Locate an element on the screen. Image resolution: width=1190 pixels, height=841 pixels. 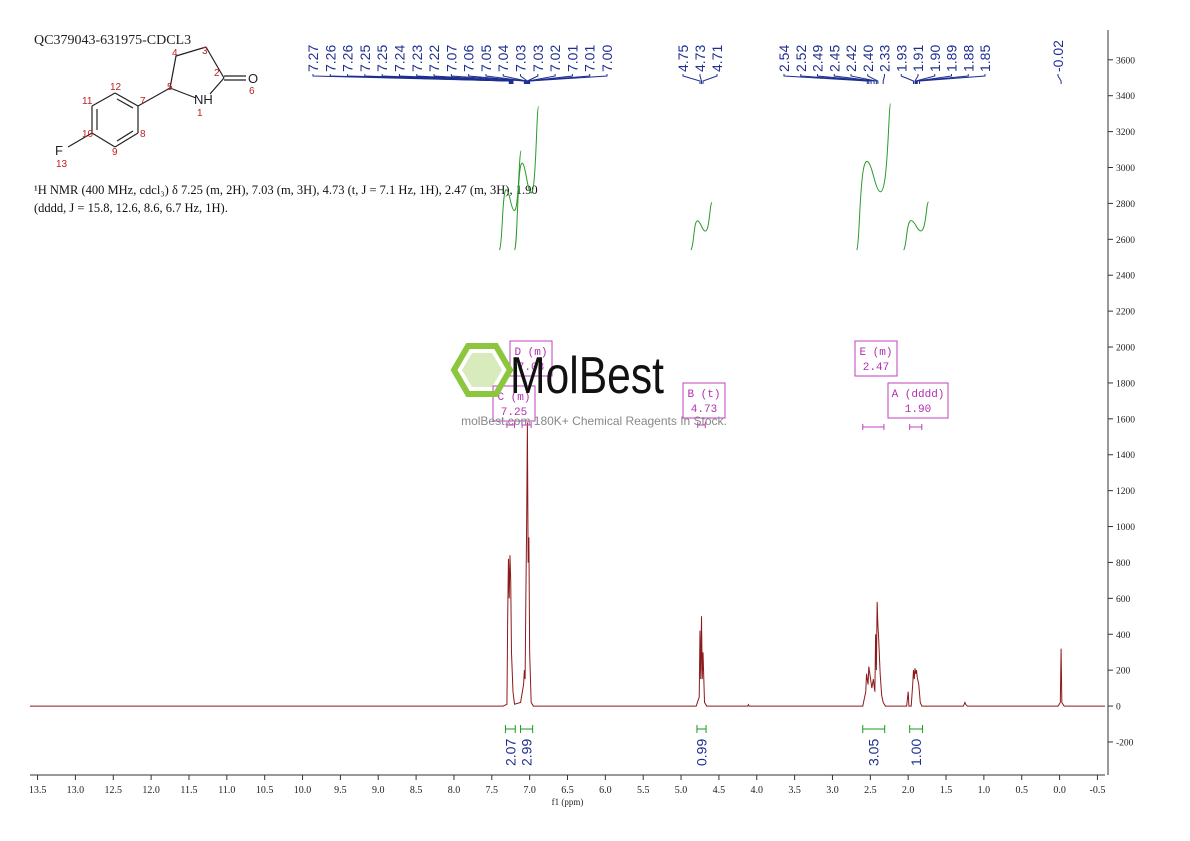
y-tick-label: 3000 is located at coordinates (1125, 169).